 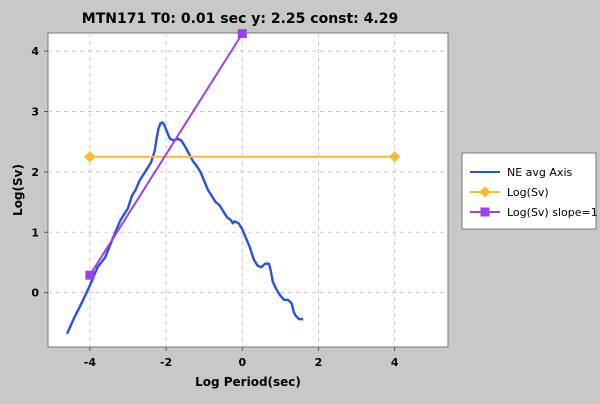 I want to click on legend-item: NE avg Axis, so click(x=521, y=172).